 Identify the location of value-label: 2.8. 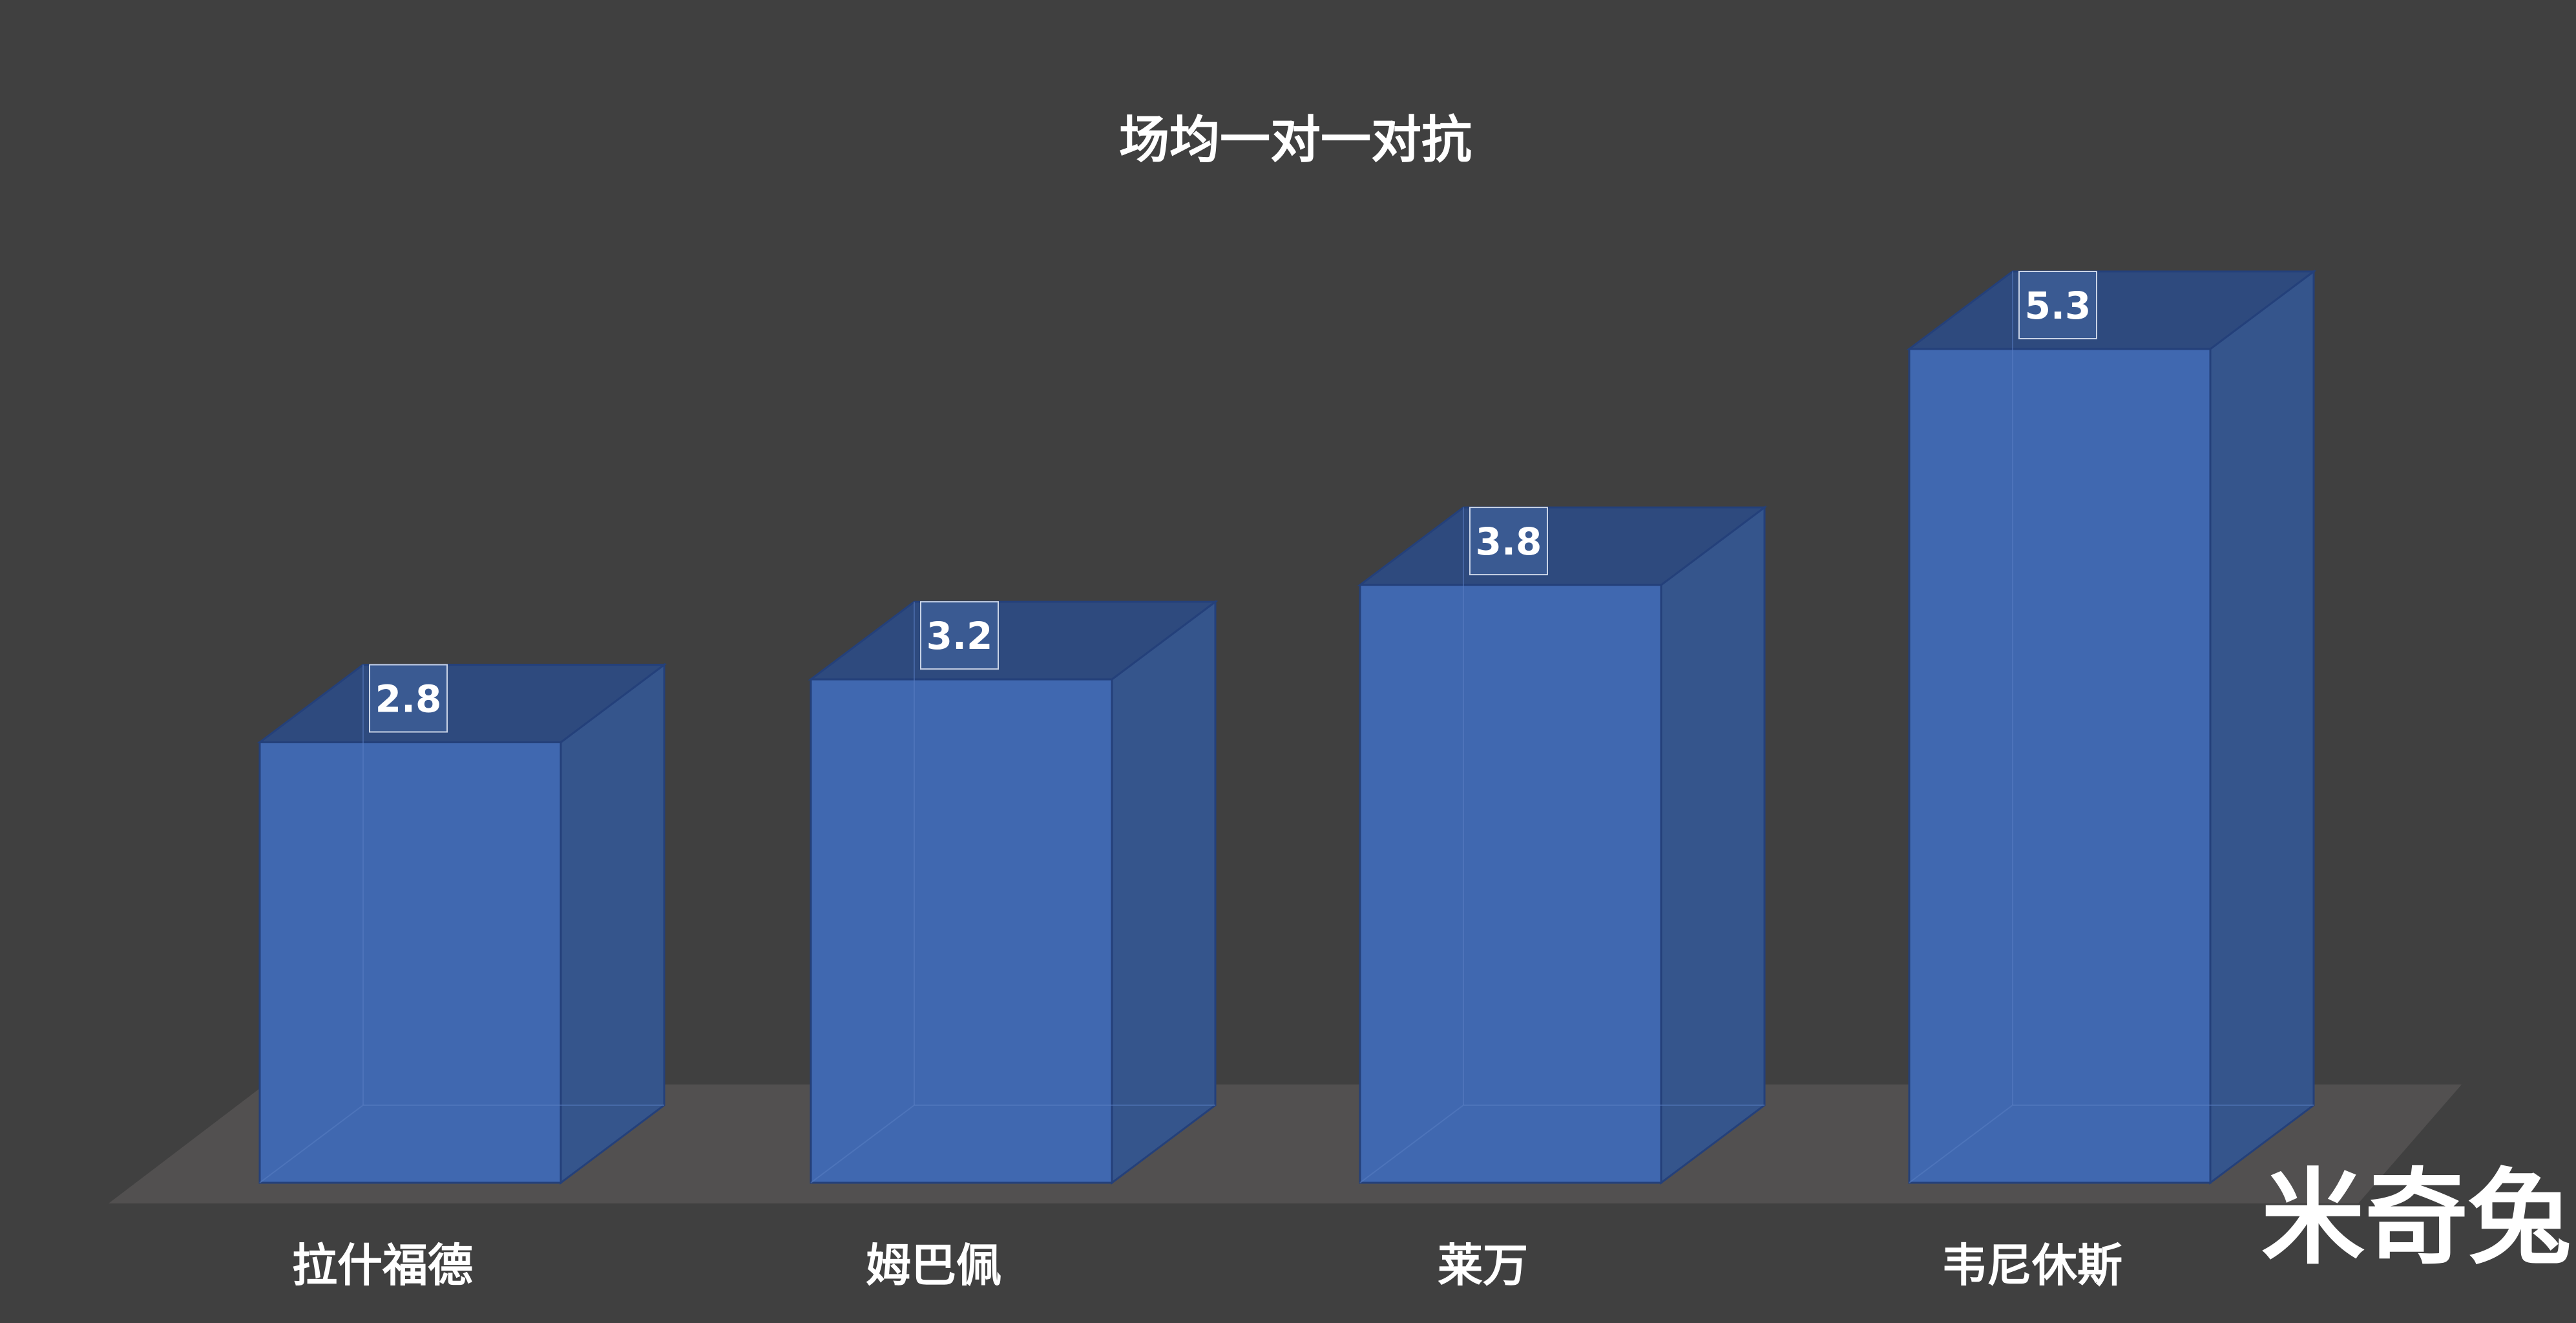
(408, 699).